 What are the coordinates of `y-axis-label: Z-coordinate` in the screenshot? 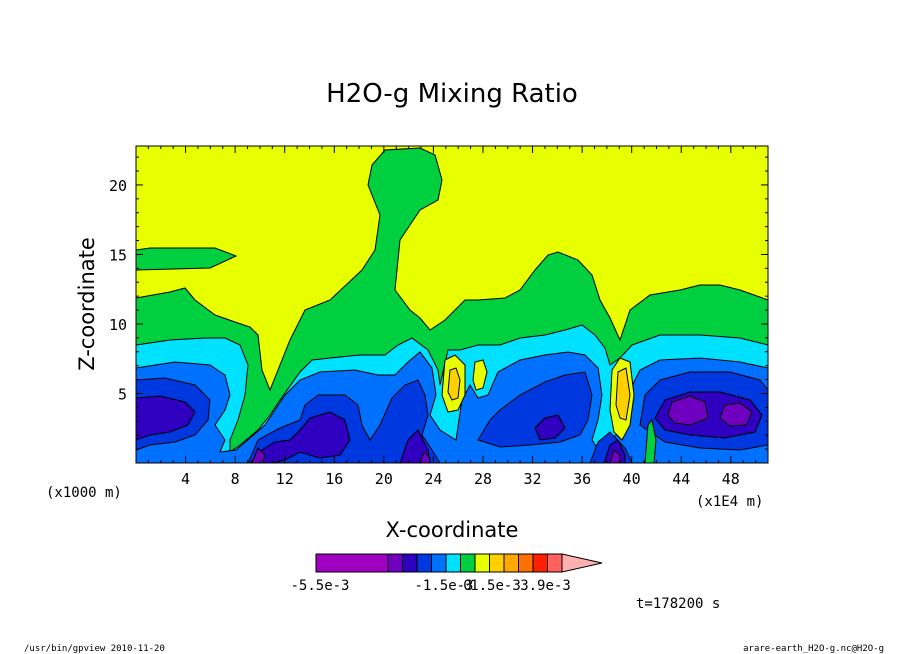 It's located at (87, 304).